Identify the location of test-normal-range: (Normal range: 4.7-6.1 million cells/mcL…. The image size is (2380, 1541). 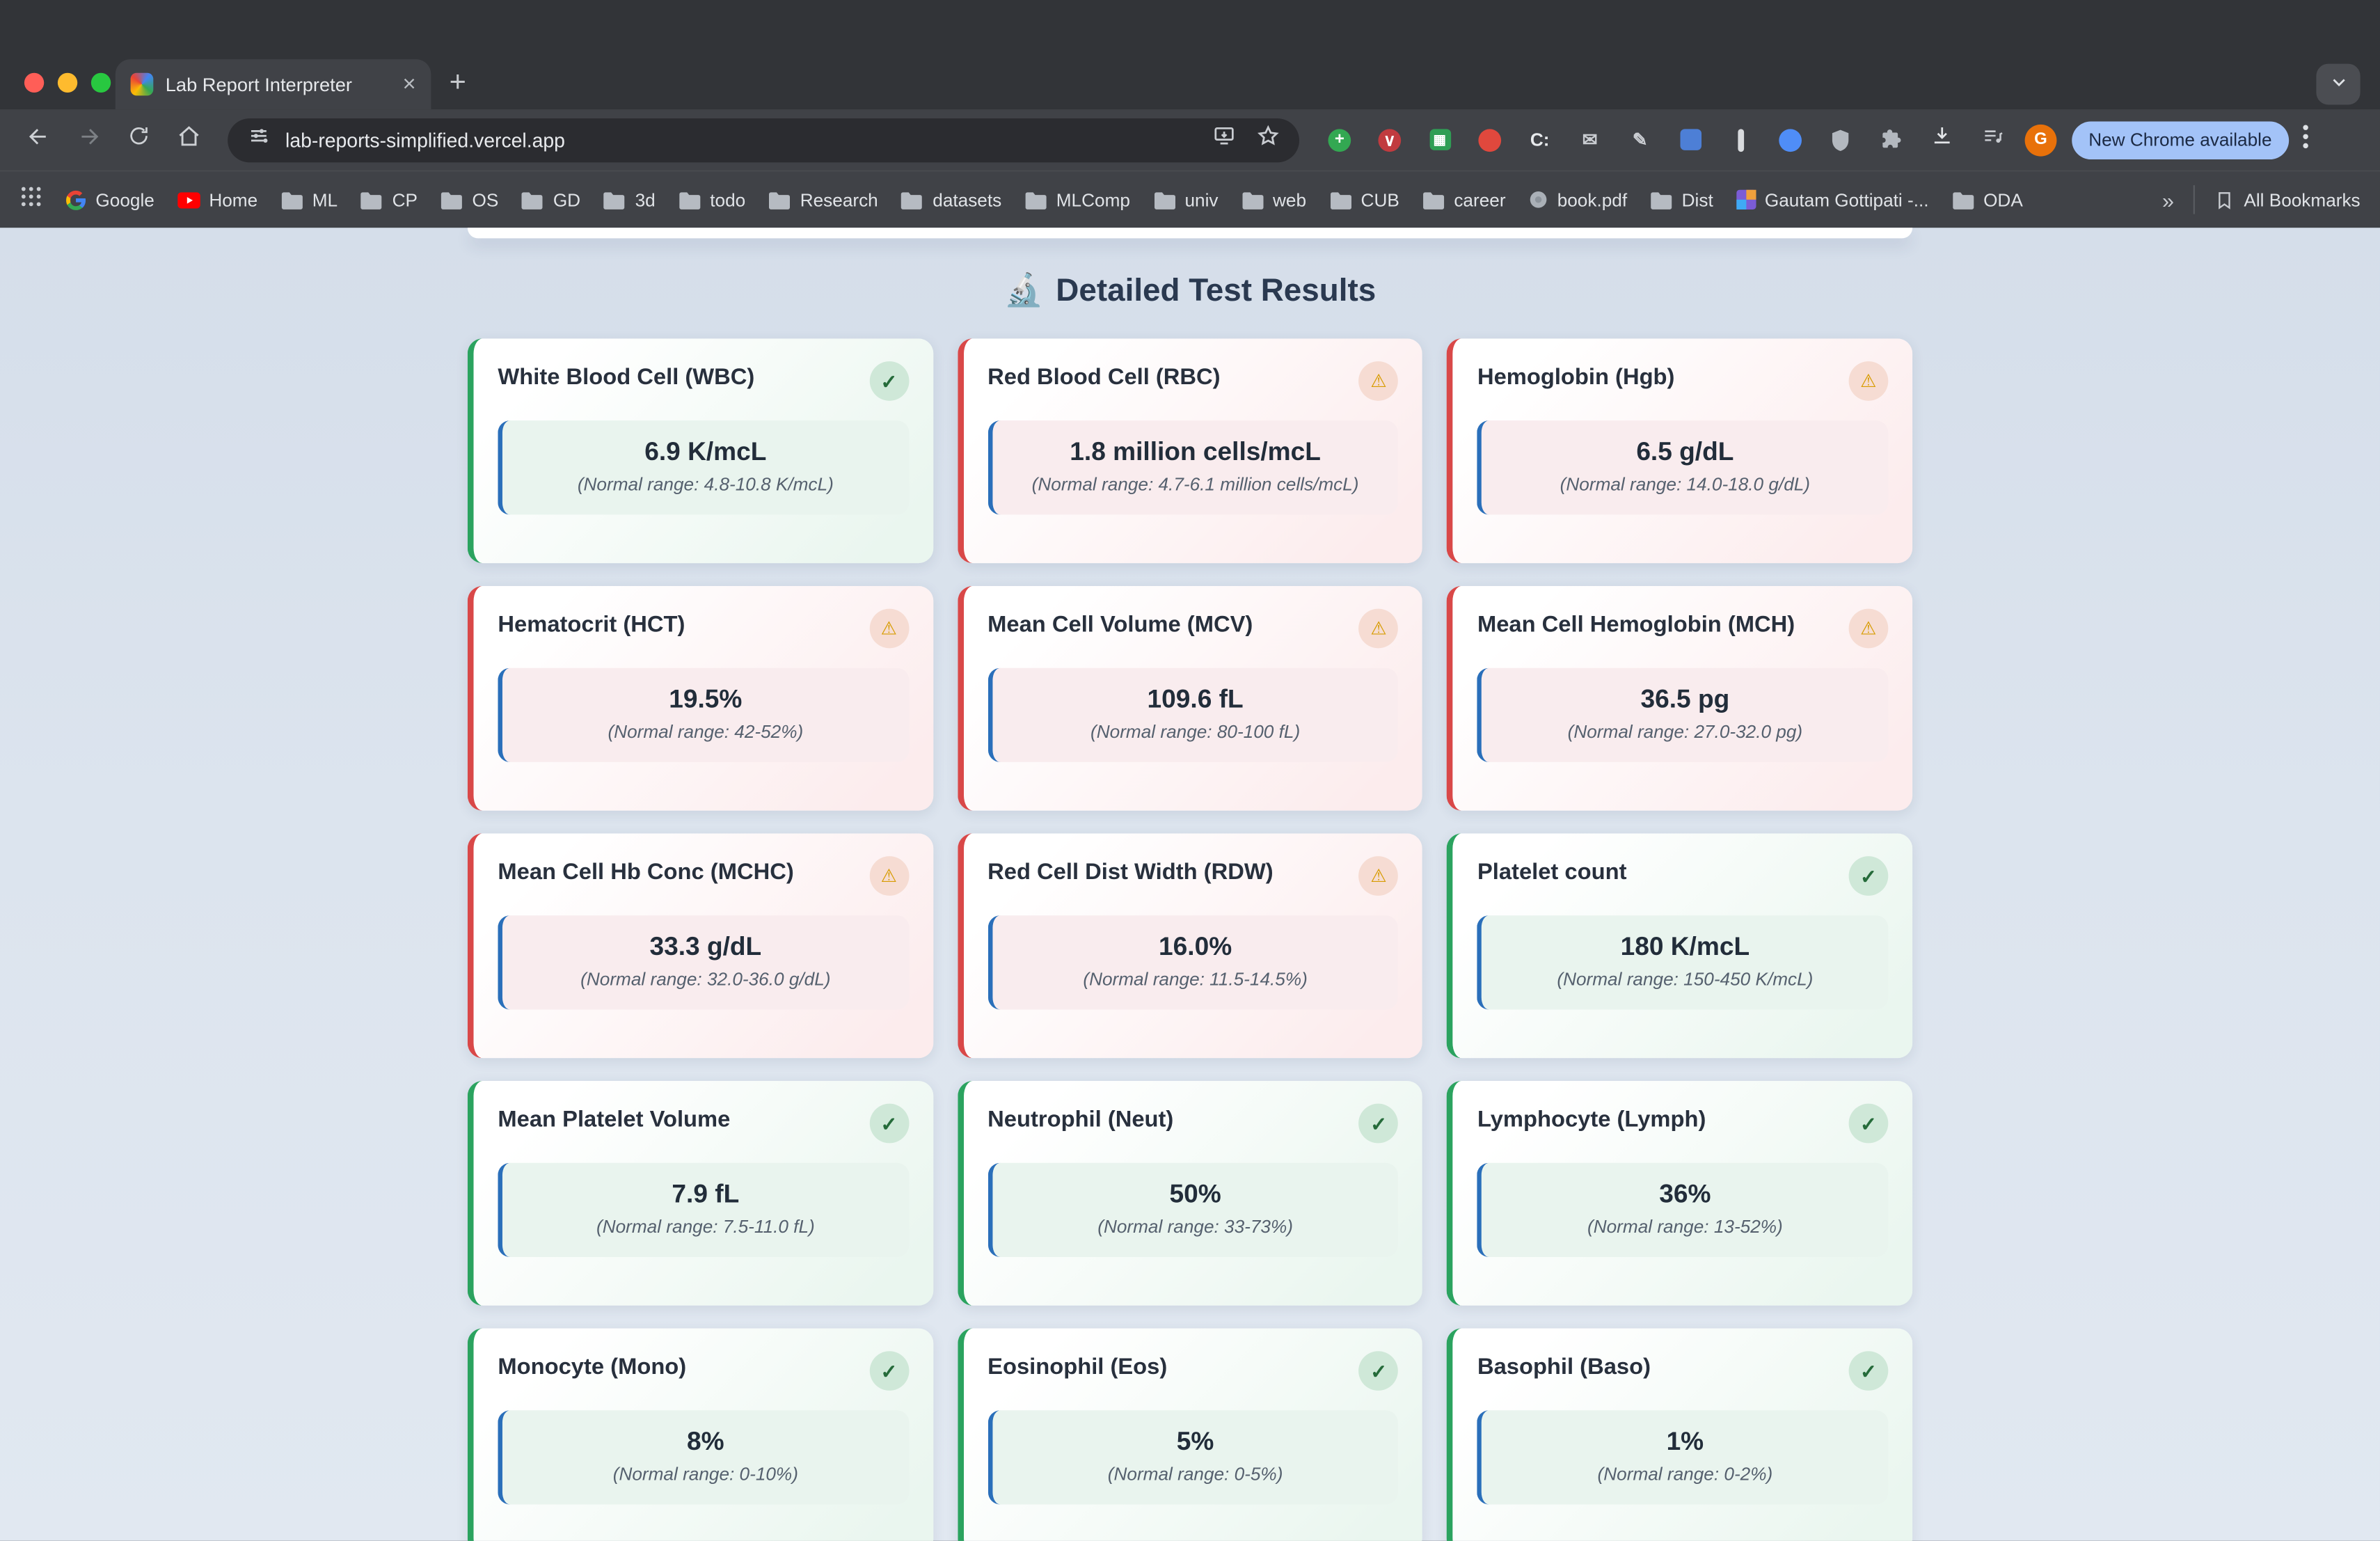
(1195, 484).